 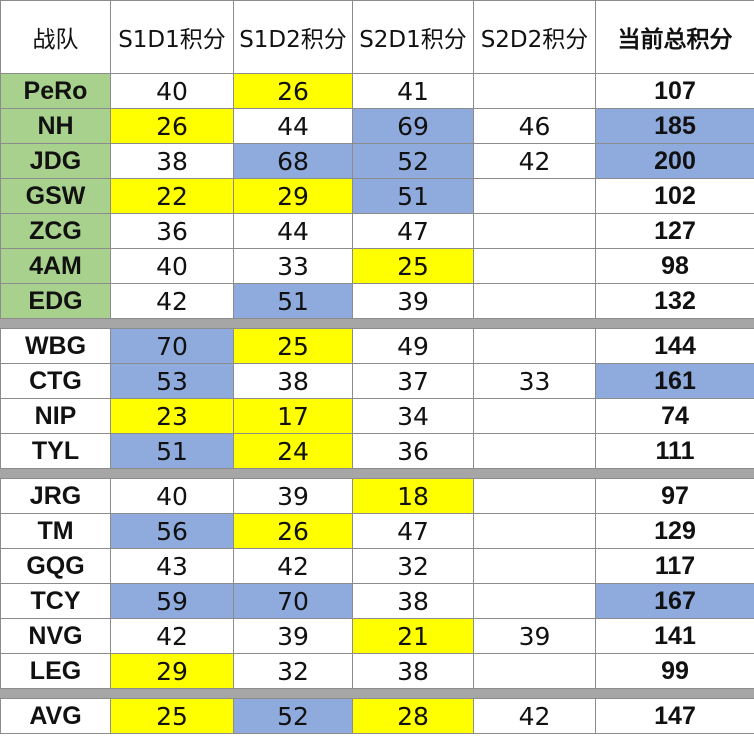 What do you see at coordinates (534, 636) in the screenshot?
I see `s2d2-score-cell: 39` at bounding box center [534, 636].